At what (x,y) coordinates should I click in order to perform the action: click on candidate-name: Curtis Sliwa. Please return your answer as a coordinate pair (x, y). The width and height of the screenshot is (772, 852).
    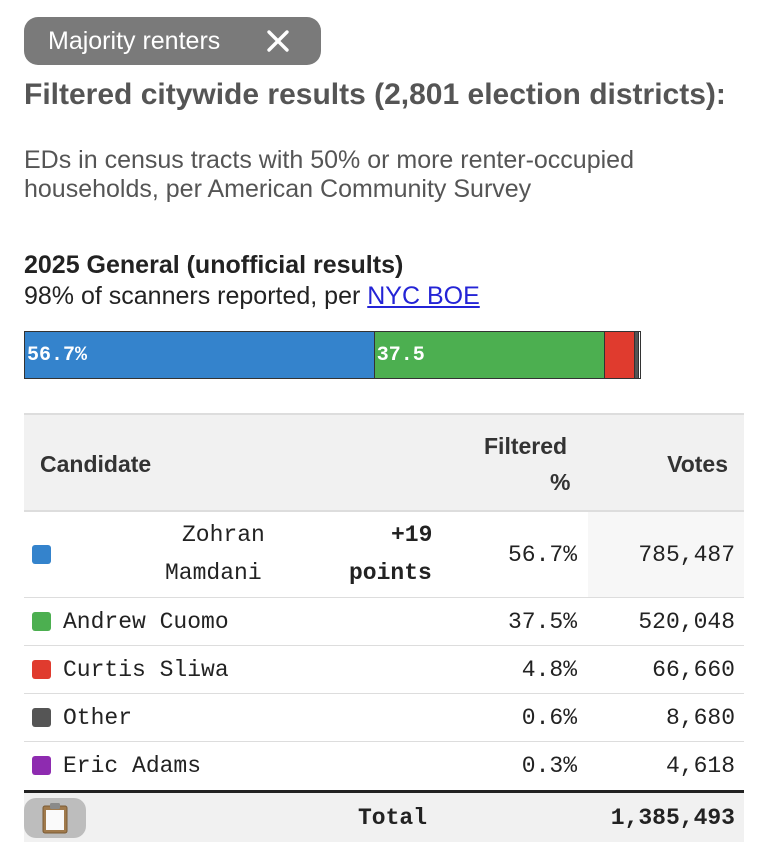
    Looking at the image, I should click on (146, 670).